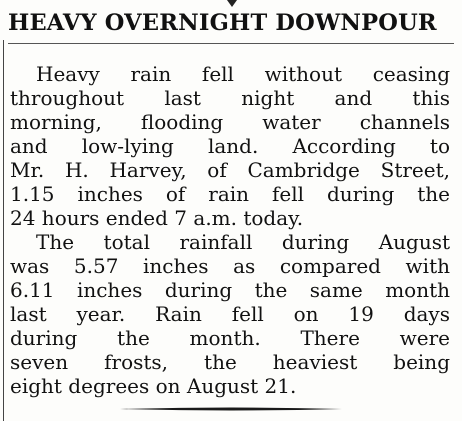  Describe the element at coordinates (232, 3) in the screenshot. I see `top-ornament-icon` at that location.